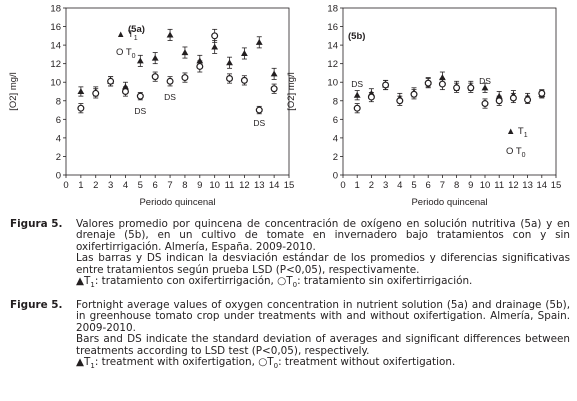 This screenshot has width=577, height=401. I want to click on x-tick-label: 14, so click(542, 185).